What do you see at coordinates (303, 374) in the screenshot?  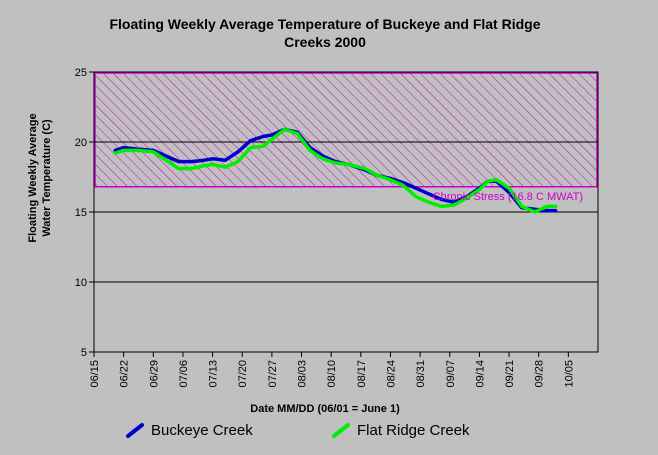 I see `x-tick-label: 08/03` at bounding box center [303, 374].